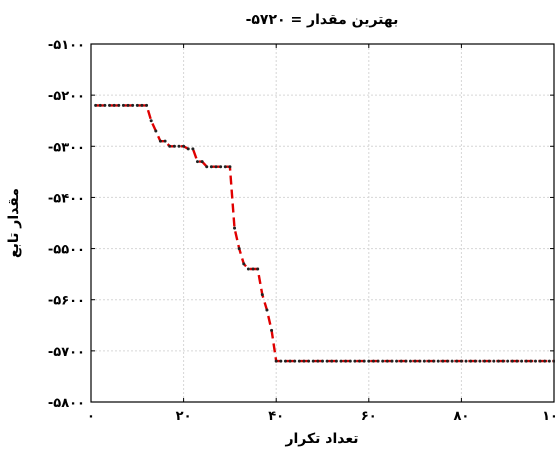 The image size is (555, 453). I want to click on x-tick-label: ۴۰, so click(276, 416).